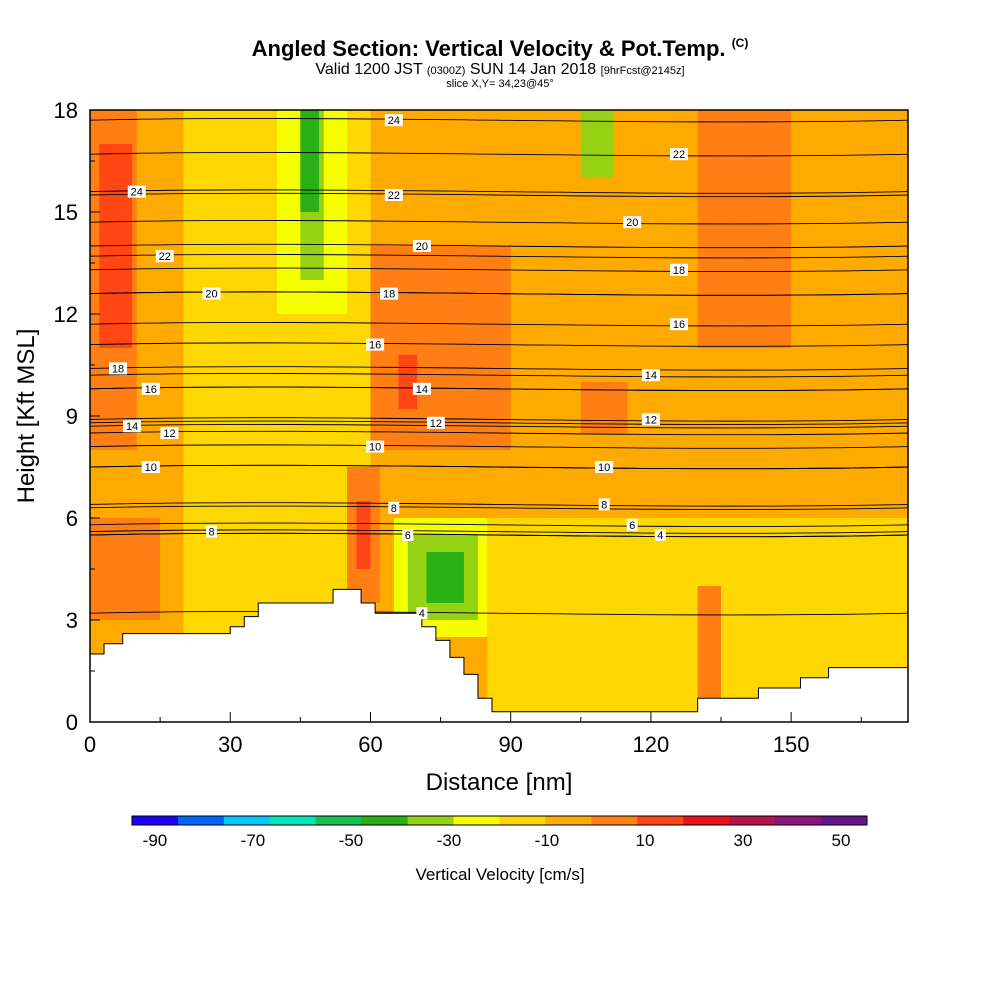 The height and width of the screenshot is (1000, 1000). I want to click on x-tick-label-3: 90, so click(510, 744).